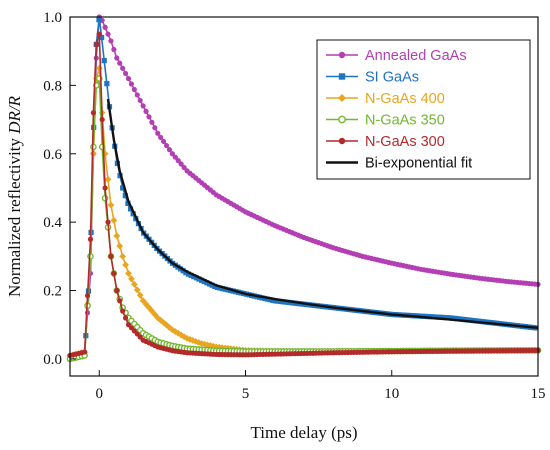  I want to click on legend-label: Bi-exponential fit, so click(418, 164).